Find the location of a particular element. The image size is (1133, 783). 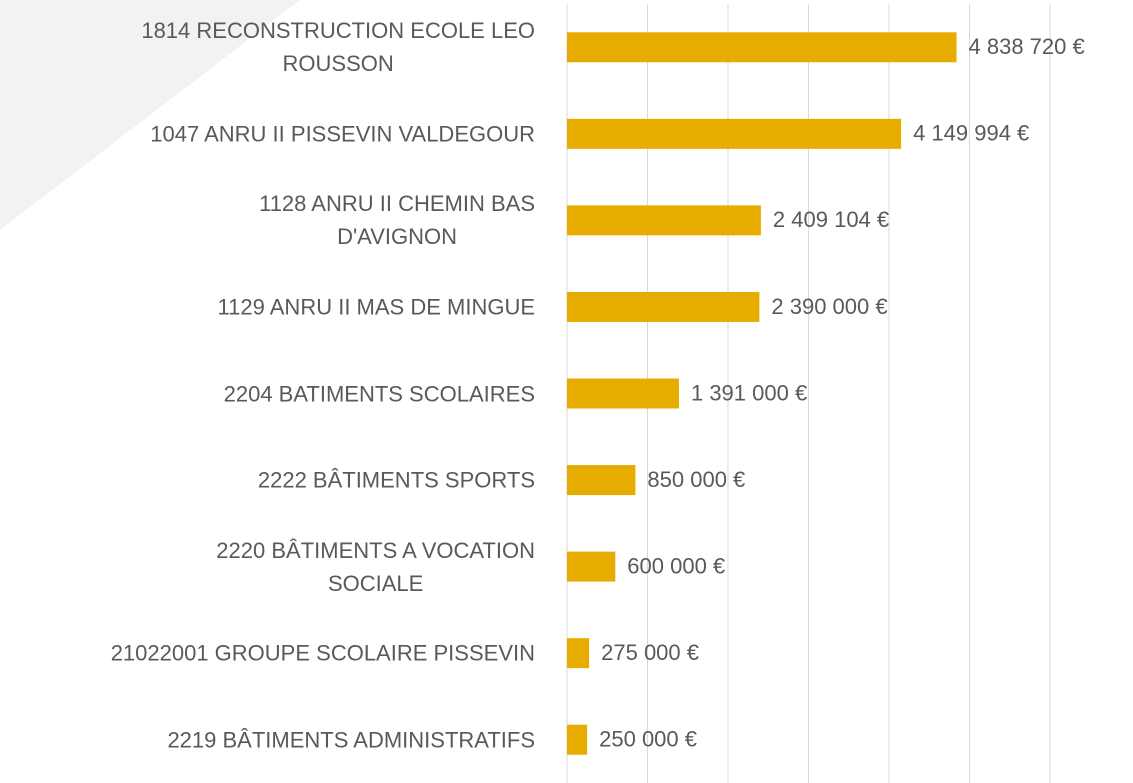

category-label: 1047 ANRU II PISSEVIN VALDEGOUR is located at coordinates (342, 134).